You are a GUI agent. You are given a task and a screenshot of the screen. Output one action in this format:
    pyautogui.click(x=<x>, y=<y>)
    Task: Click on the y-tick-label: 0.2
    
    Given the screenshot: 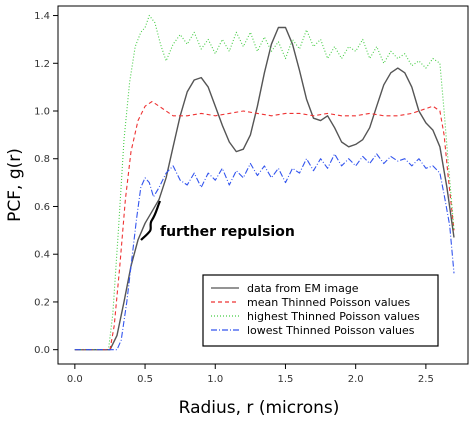 What is the action you would take?
    pyautogui.click(x=42, y=302)
    